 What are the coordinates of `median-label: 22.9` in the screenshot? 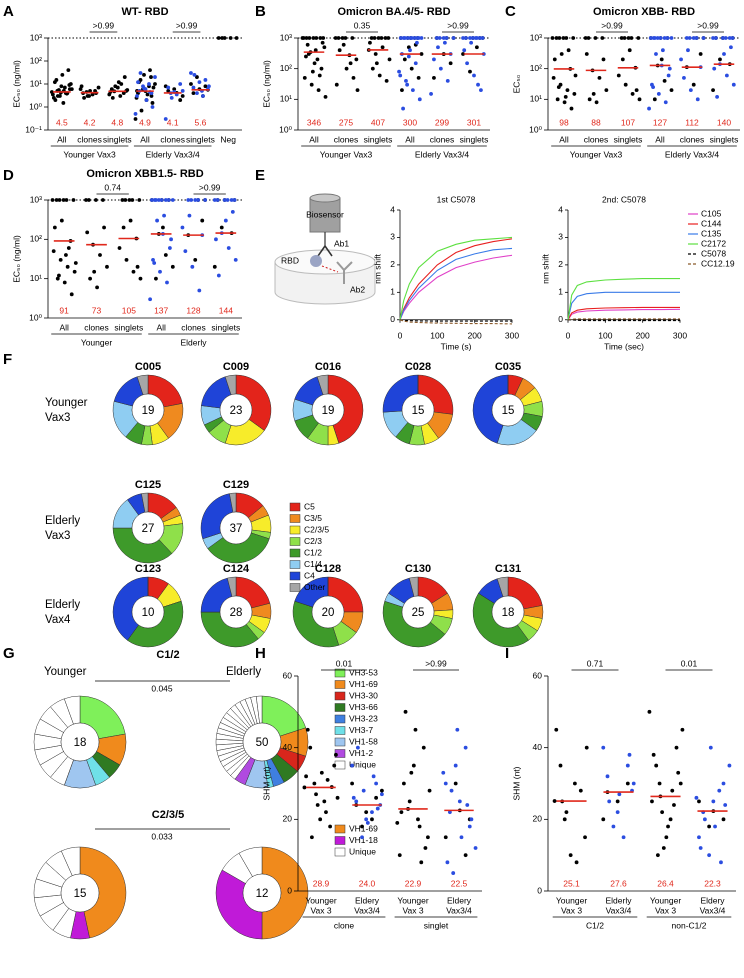 It's located at (413, 883).